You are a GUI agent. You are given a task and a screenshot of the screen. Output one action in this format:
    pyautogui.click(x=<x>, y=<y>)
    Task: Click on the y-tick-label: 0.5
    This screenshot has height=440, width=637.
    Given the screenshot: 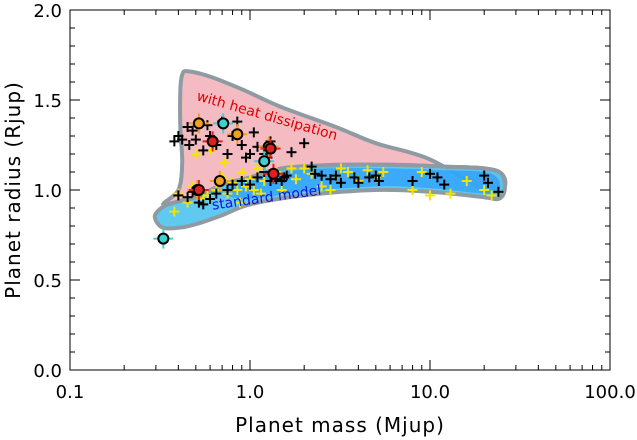 What is the action you would take?
    pyautogui.click(x=47, y=281)
    